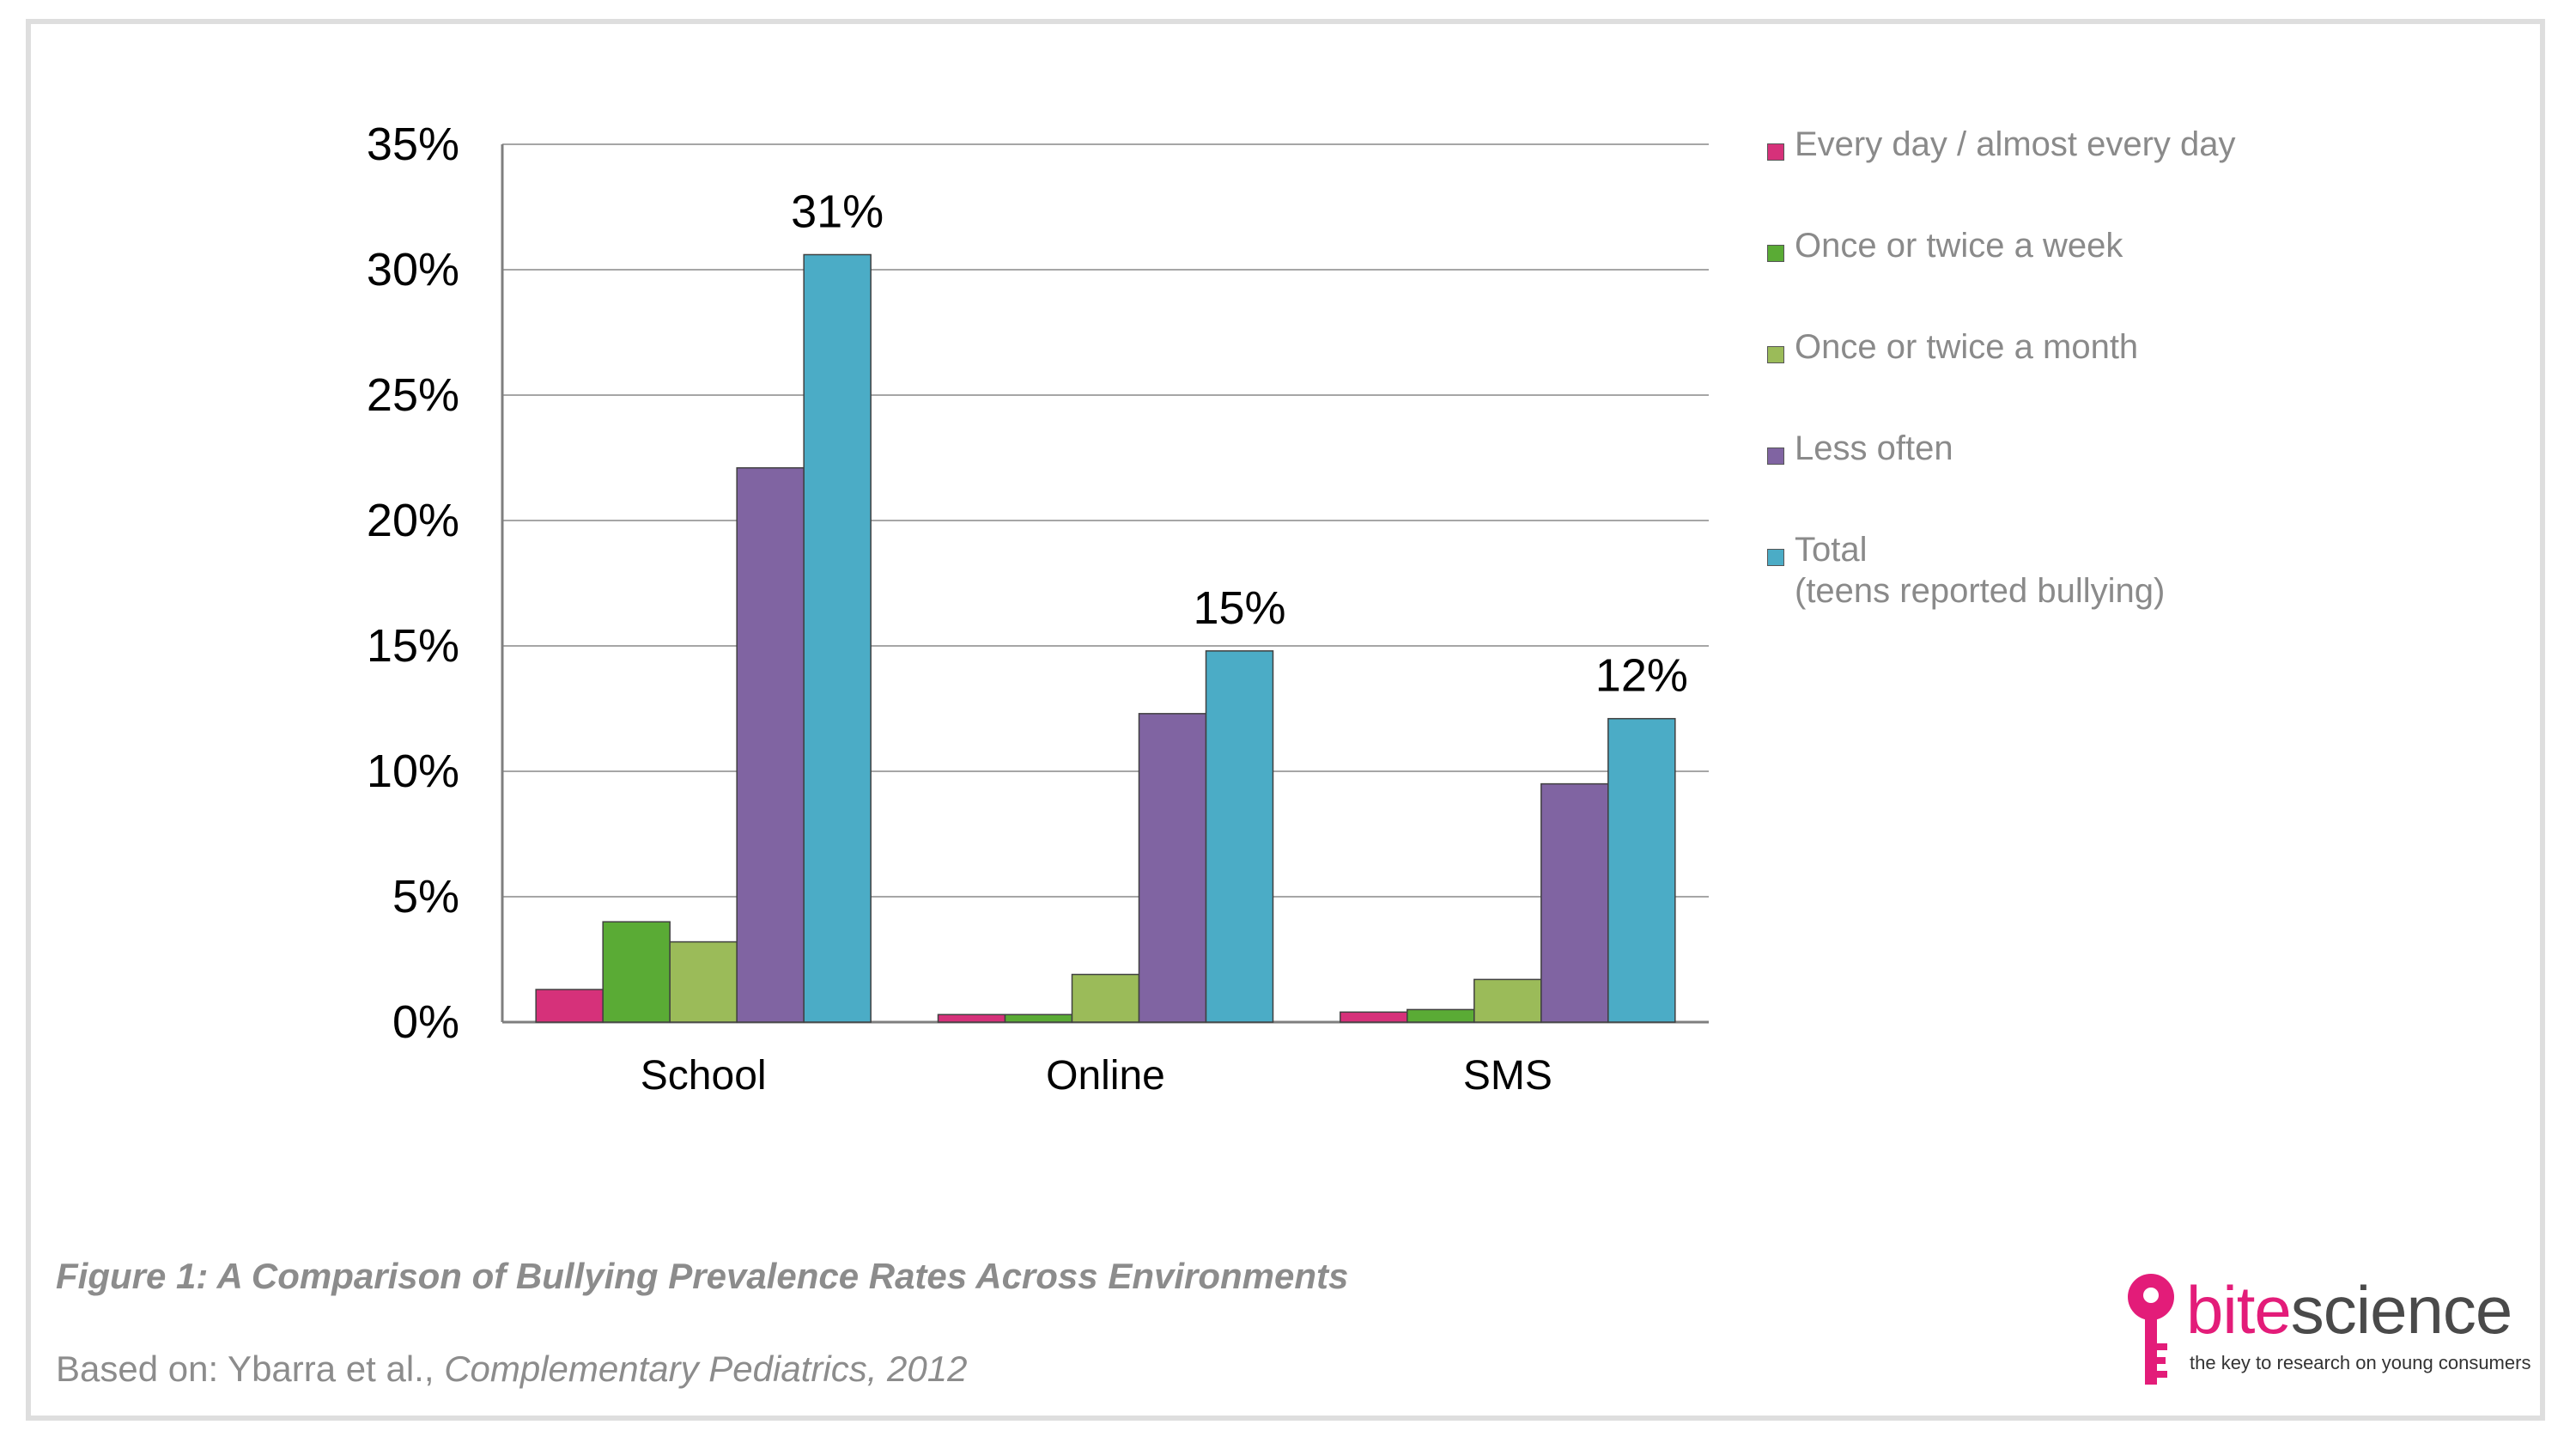 The height and width of the screenshot is (1449, 2576). I want to click on legend-item-monthly: Once or twice a month, so click(2068, 373).